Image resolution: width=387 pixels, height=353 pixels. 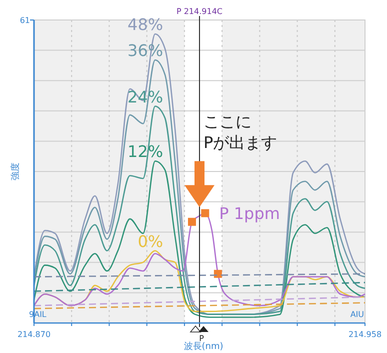 What do you see at coordinates (146, 24) in the screenshot?
I see `series-label: 48%` at bounding box center [146, 24].